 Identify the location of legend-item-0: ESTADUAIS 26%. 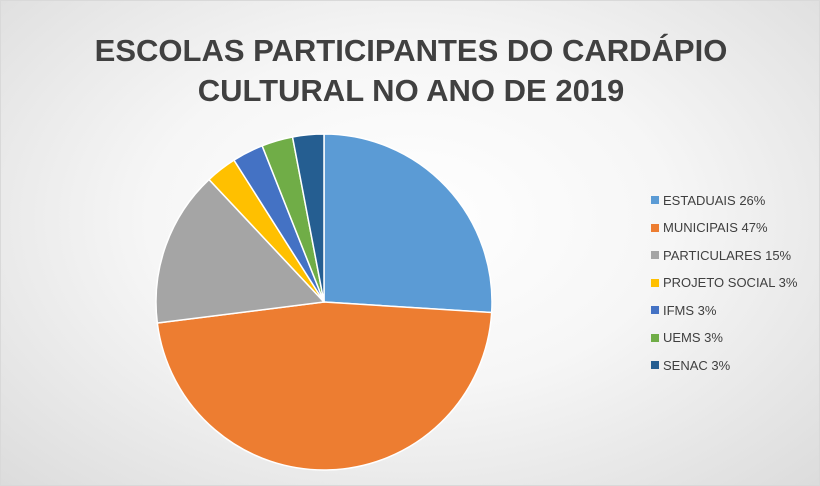
(731, 200).